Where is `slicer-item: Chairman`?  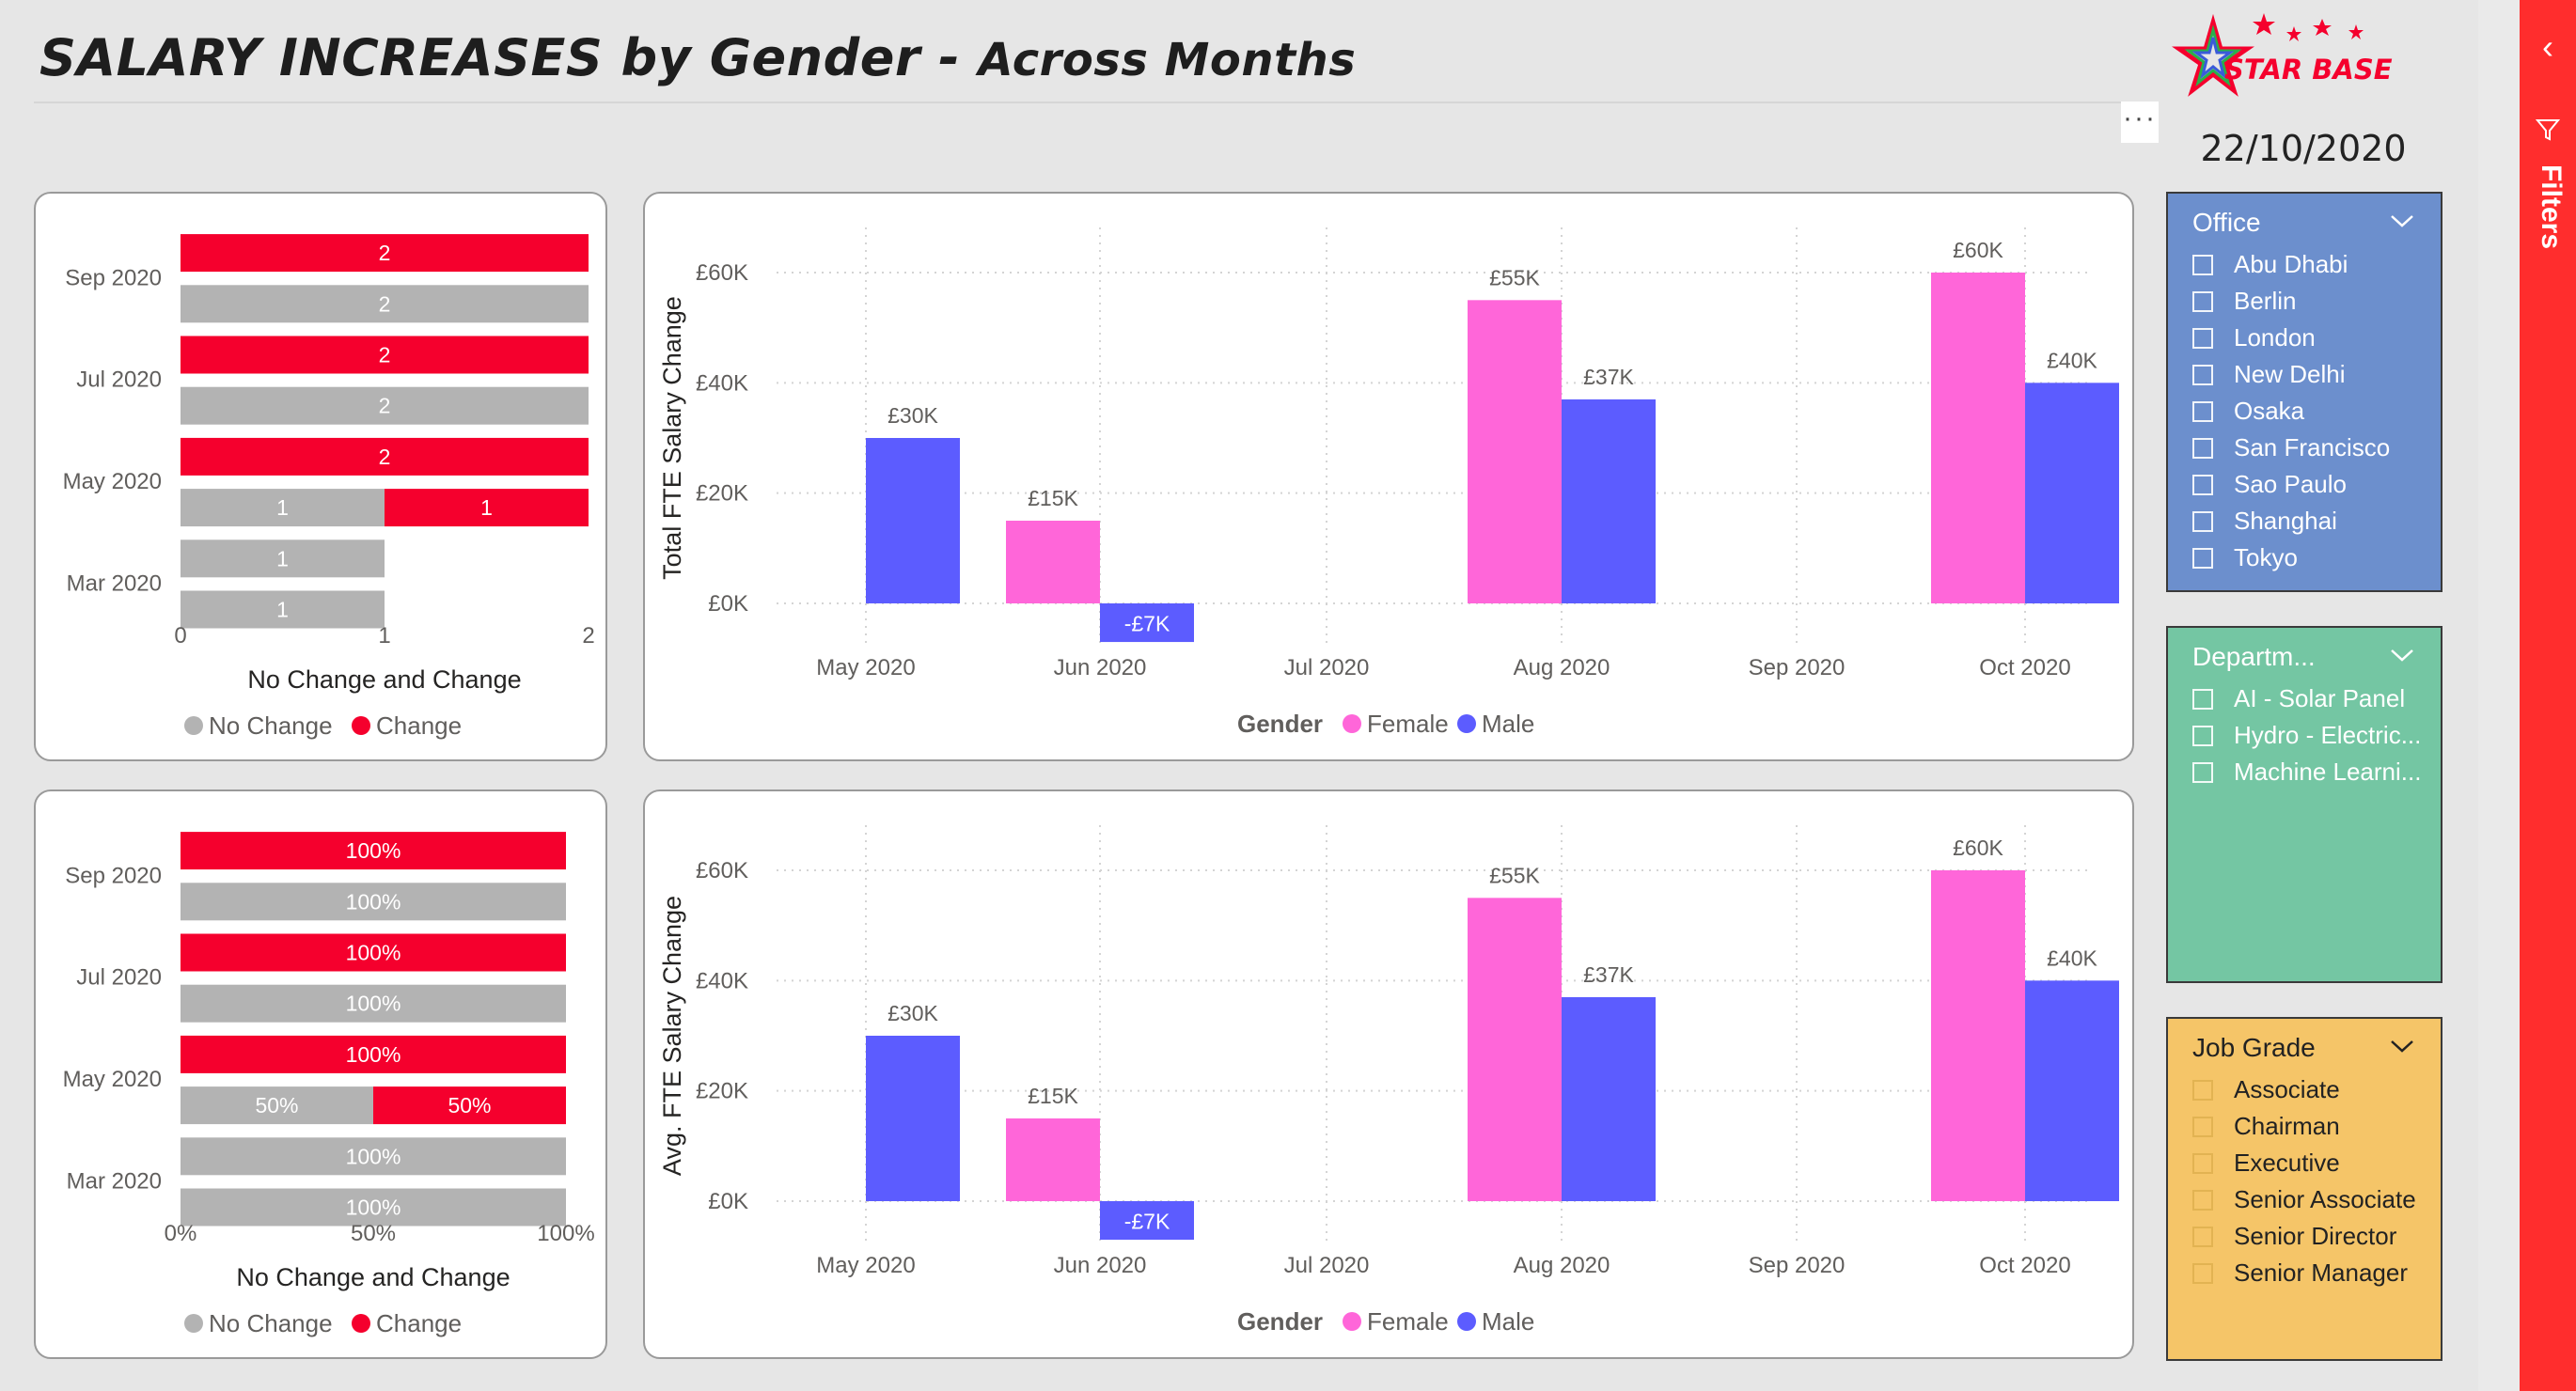 slicer-item: Chairman is located at coordinates (2312, 1127).